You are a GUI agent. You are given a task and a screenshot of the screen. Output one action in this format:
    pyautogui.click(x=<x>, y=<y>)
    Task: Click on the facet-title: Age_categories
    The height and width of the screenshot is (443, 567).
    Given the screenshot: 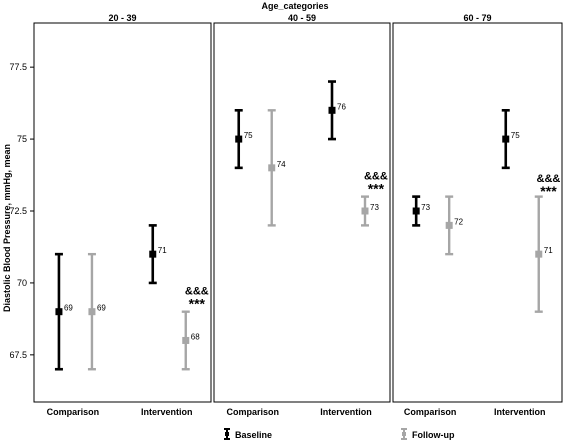 What is the action you would take?
    pyautogui.click(x=294, y=6)
    